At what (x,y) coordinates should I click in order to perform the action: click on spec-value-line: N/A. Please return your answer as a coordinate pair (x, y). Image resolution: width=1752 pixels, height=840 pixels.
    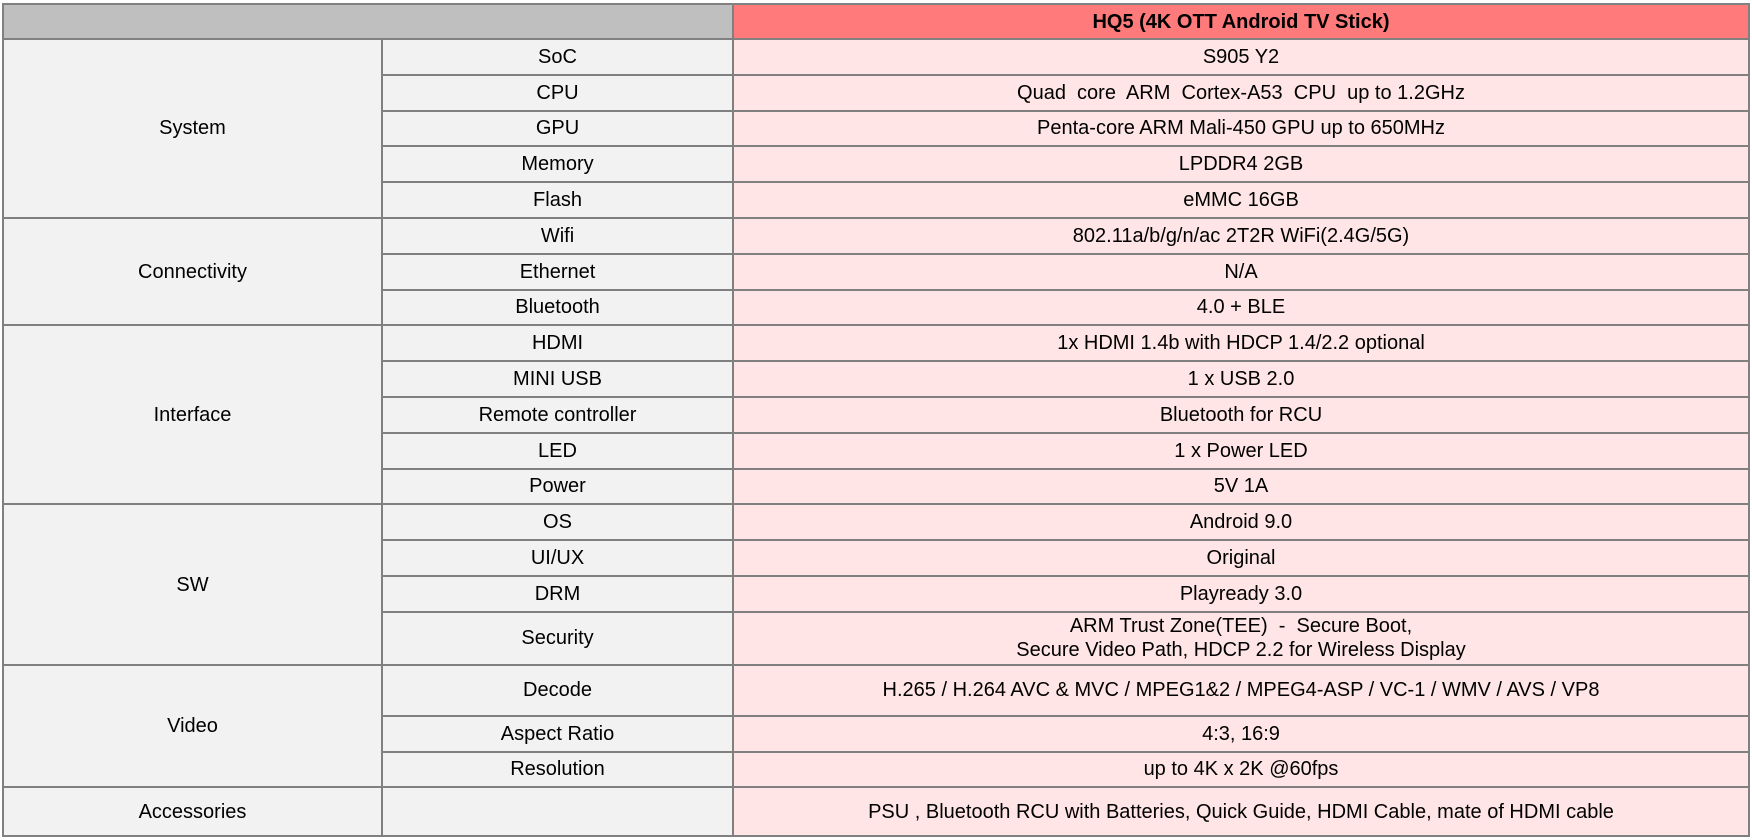
    Looking at the image, I should click on (1241, 271).